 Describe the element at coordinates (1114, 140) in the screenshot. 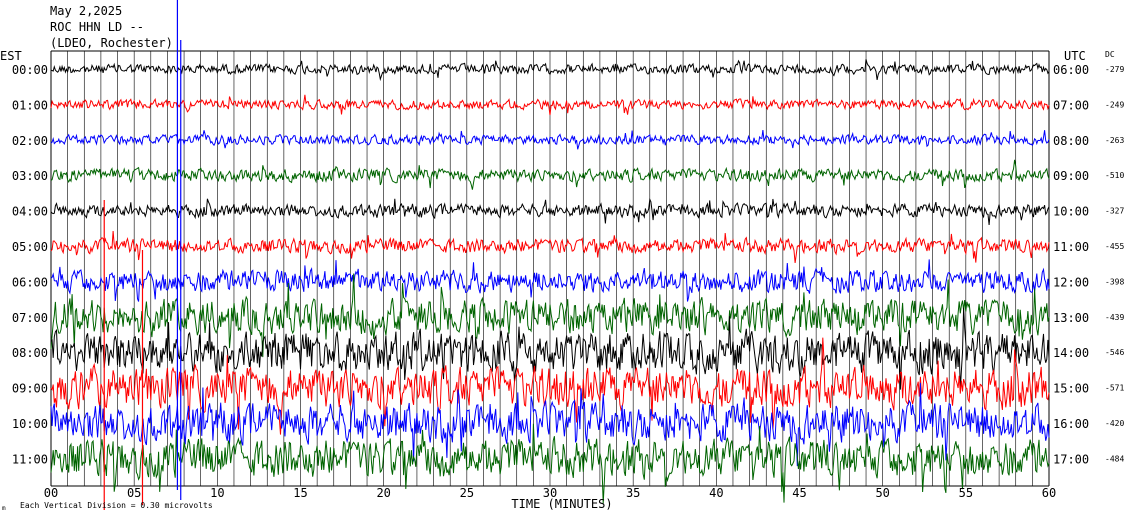

I see `dc-offset-label: -263` at that location.